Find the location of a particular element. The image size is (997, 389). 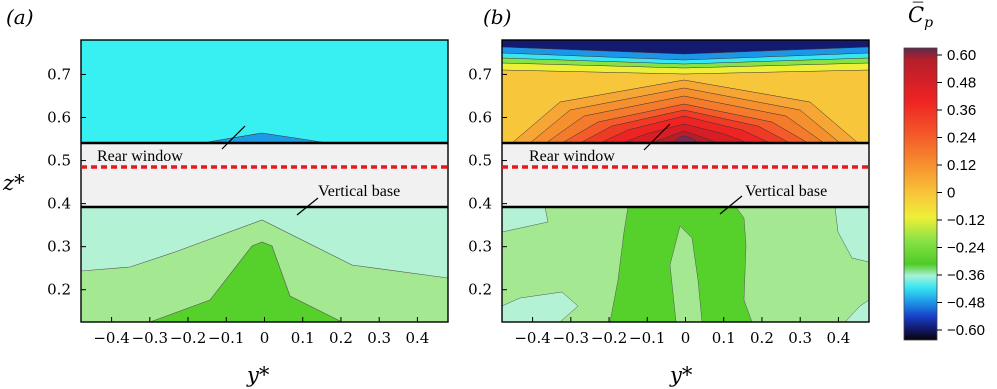

panel-b-x-tick-label: 0.2 is located at coordinates (762, 338).